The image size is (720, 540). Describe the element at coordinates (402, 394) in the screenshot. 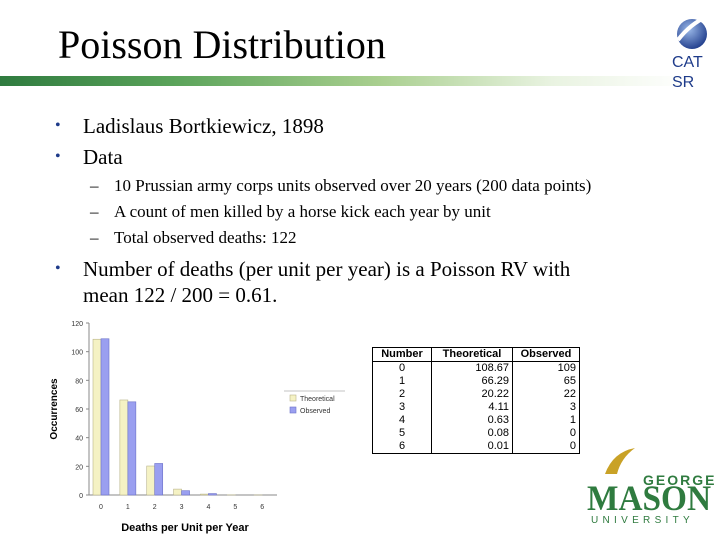

I see `table-cell: 2` at that location.